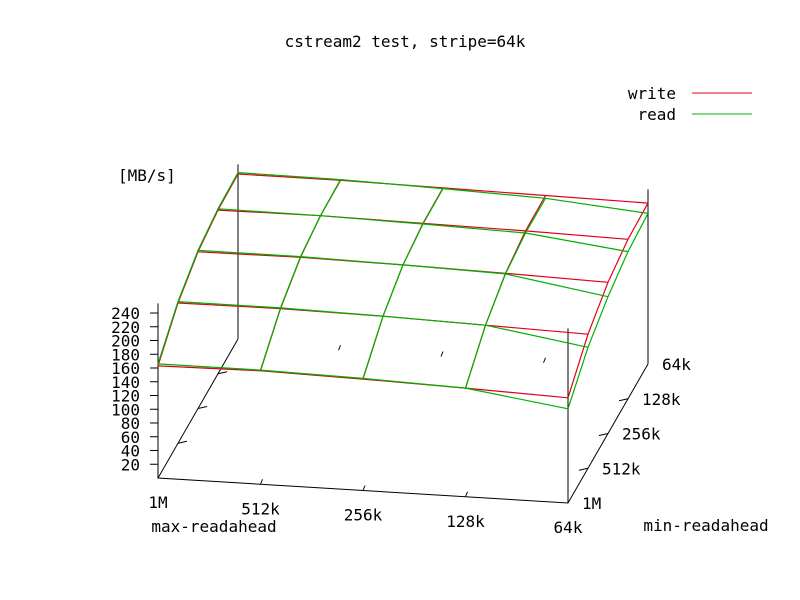  Describe the element at coordinates (213, 526) in the screenshot. I see `x-axis-label: max-readahead` at that location.